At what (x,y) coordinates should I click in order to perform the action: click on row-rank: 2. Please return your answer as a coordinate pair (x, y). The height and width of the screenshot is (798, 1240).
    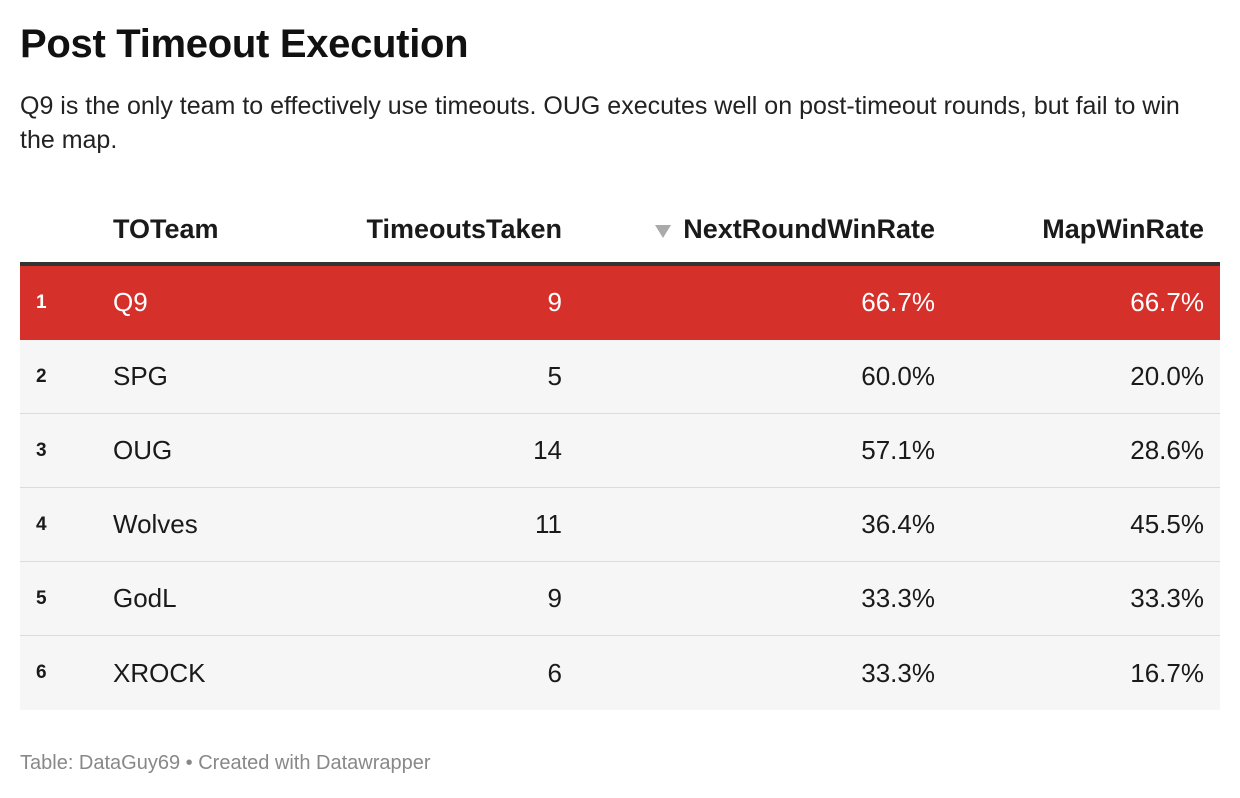
    Looking at the image, I should click on (41, 376).